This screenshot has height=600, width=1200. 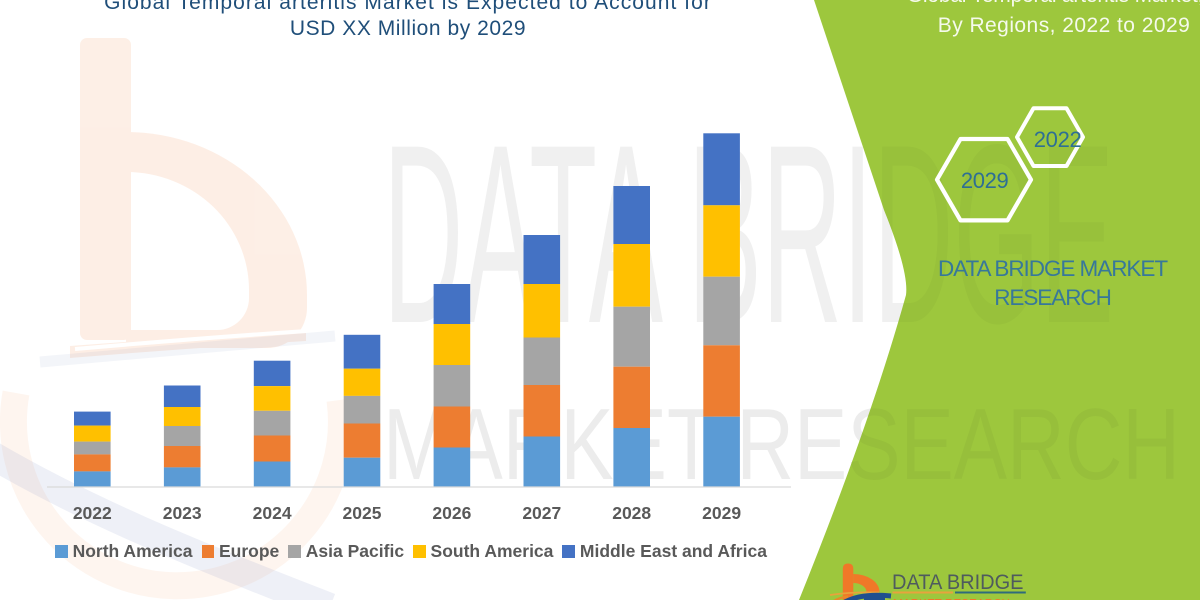 I want to click on svg-text: MARKET RESEARCH, so click(x=951, y=598).